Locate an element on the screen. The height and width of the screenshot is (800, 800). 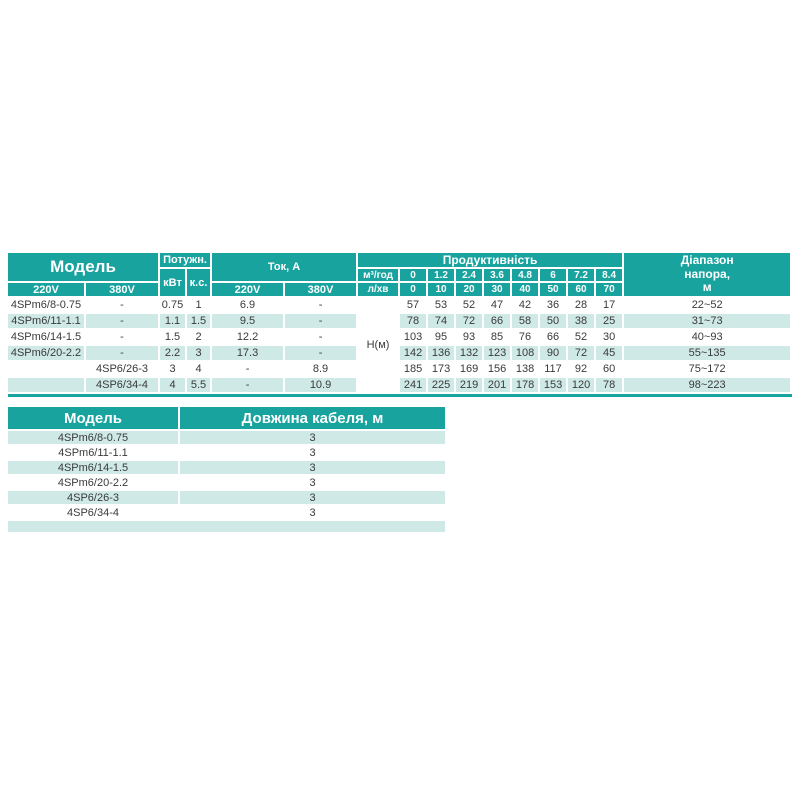
flow-min-tick: 70 is located at coordinates (610, 290).